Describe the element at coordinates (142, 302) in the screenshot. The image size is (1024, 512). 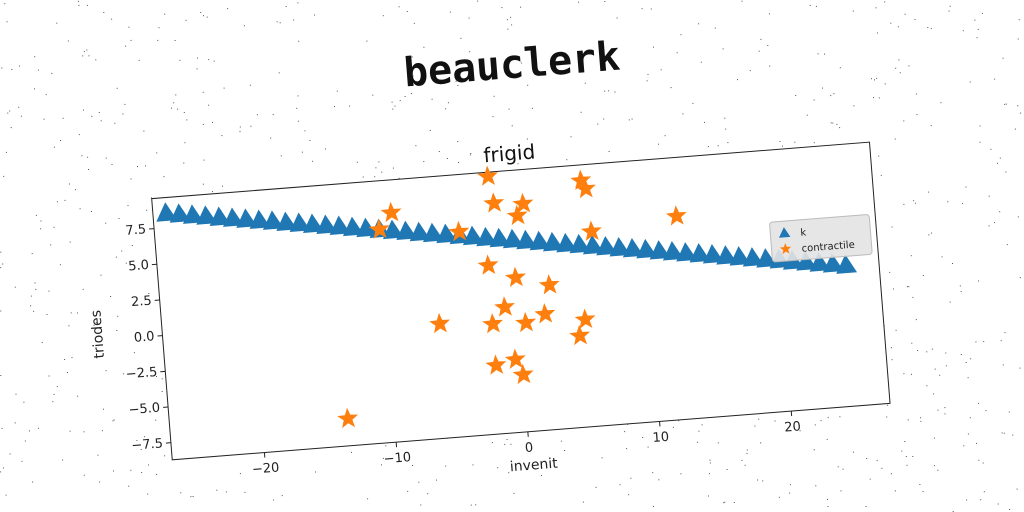
I see `y-tick-label: 2.5` at that location.